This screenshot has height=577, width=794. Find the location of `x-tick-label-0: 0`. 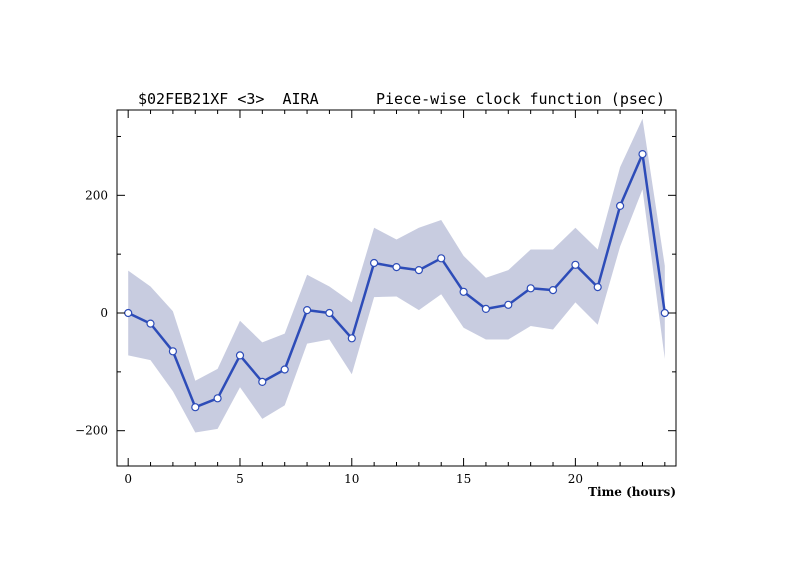

x-tick-label-0: 0 is located at coordinates (128, 479).